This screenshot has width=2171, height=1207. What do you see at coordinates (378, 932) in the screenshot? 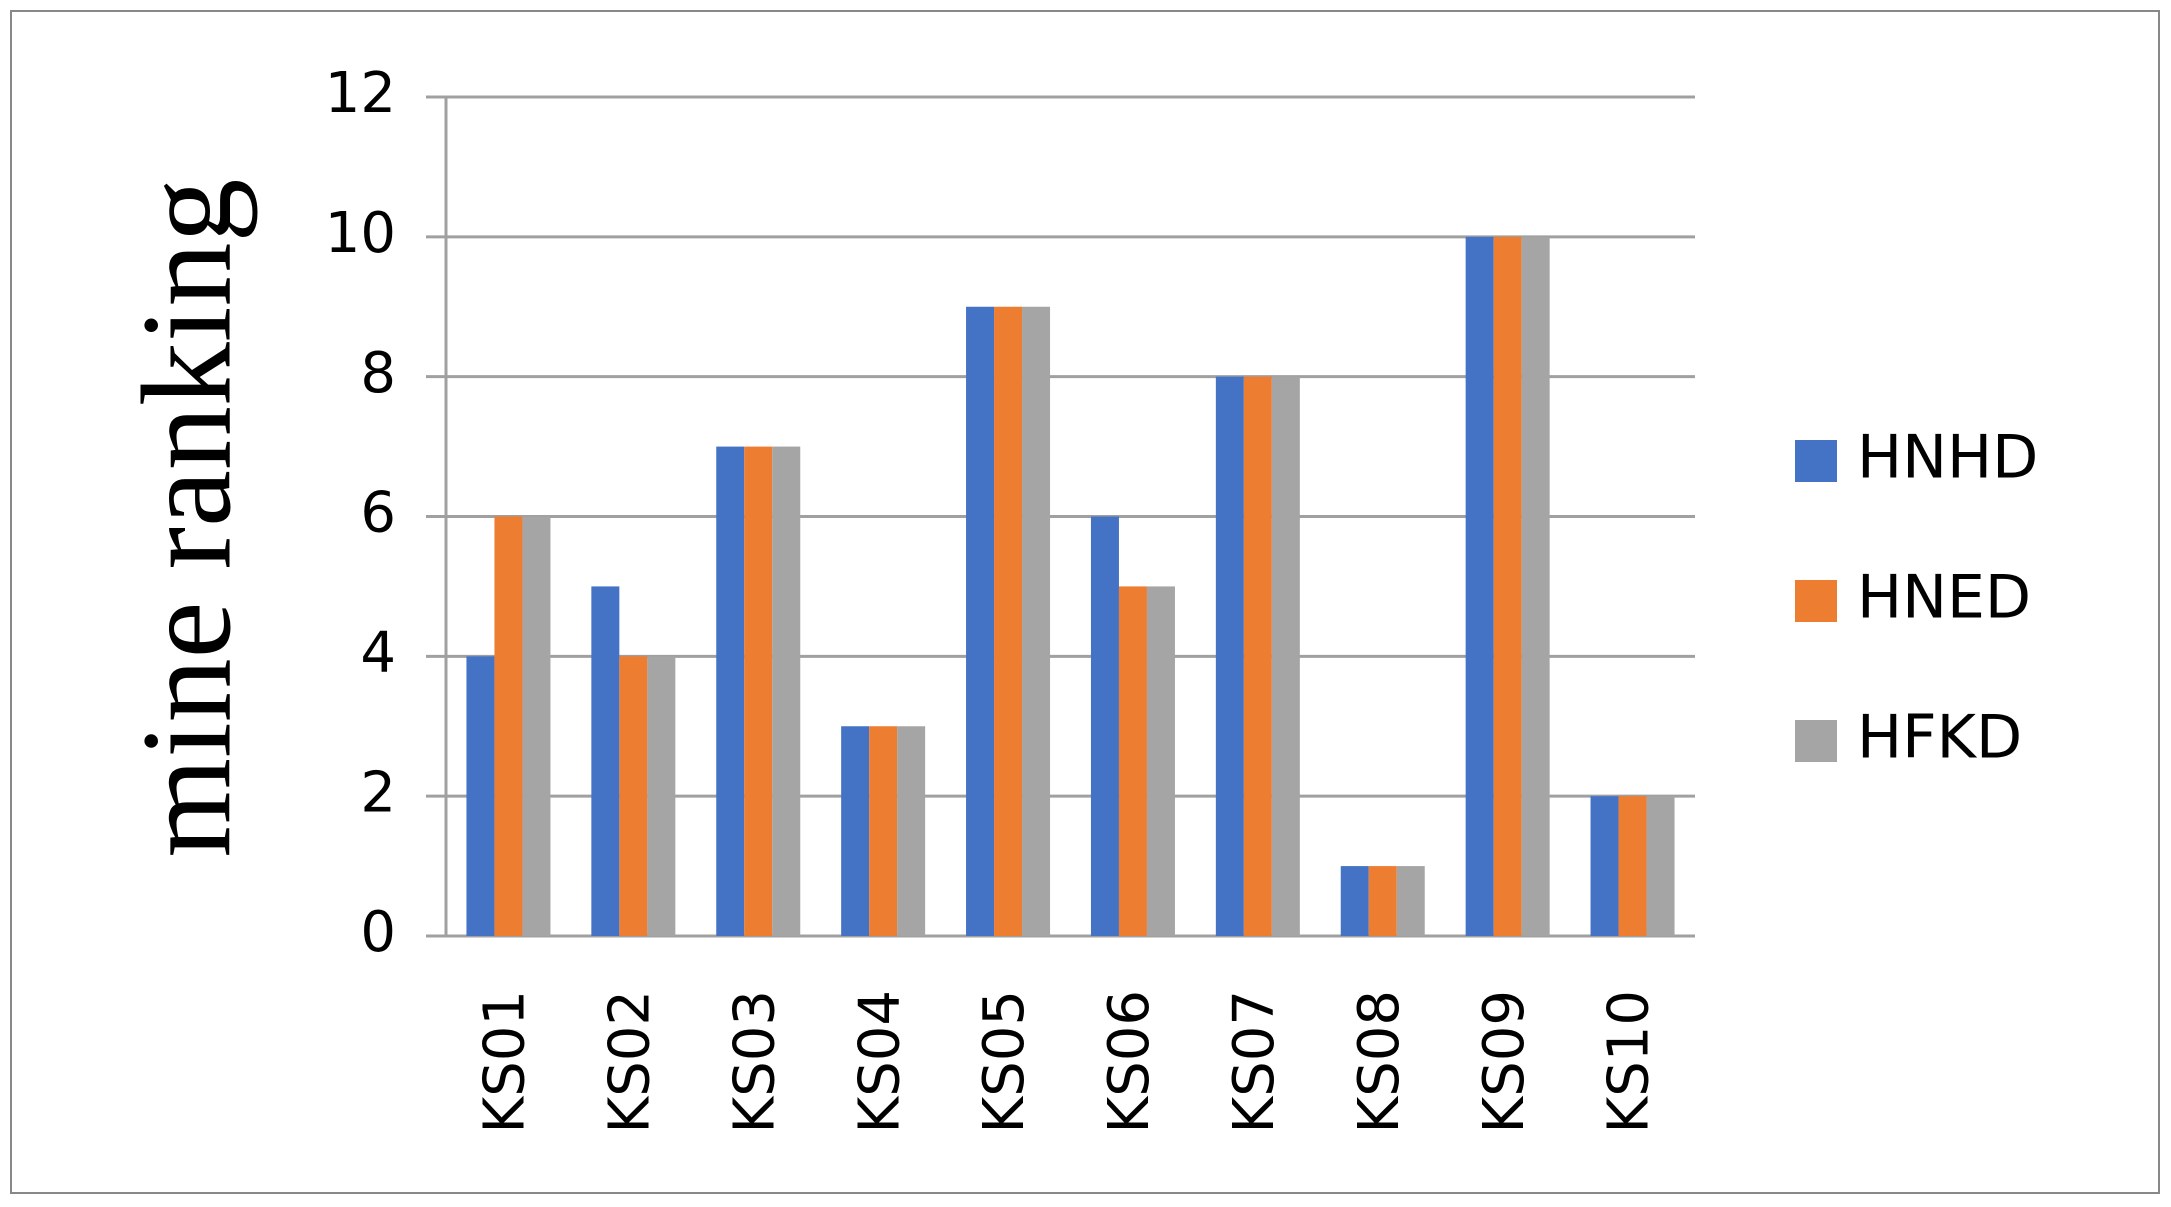
I see `y-tick-label: 0` at bounding box center [378, 932].